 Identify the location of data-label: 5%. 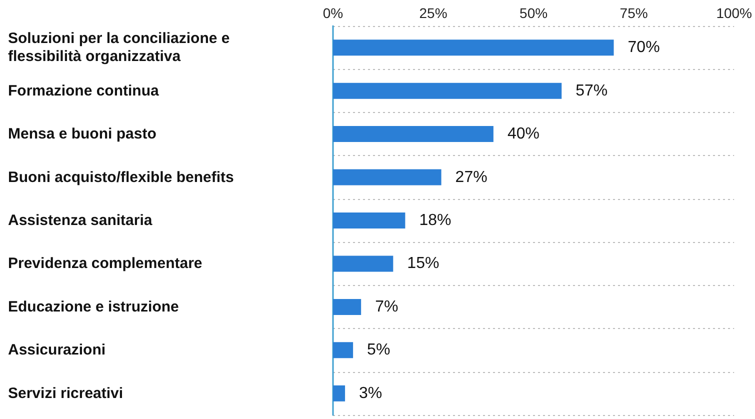
(378, 350).